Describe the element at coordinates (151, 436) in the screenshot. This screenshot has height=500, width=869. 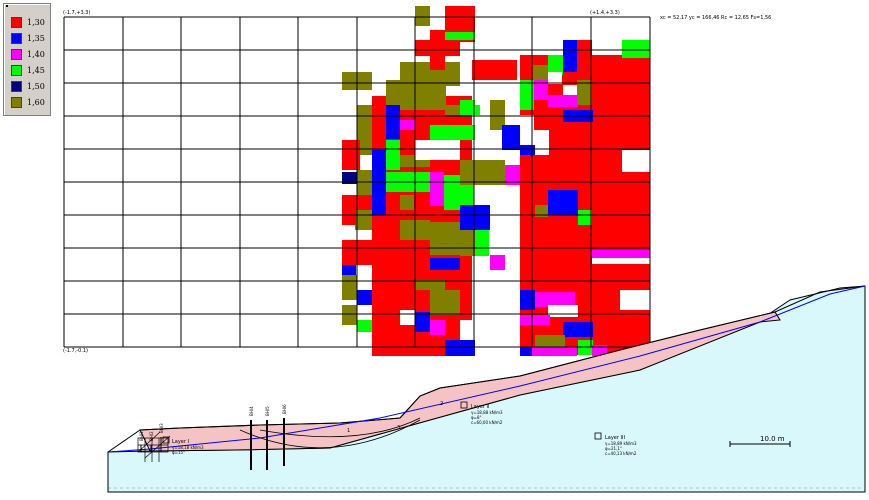
I see `borehole-label: BH/2` at that location.